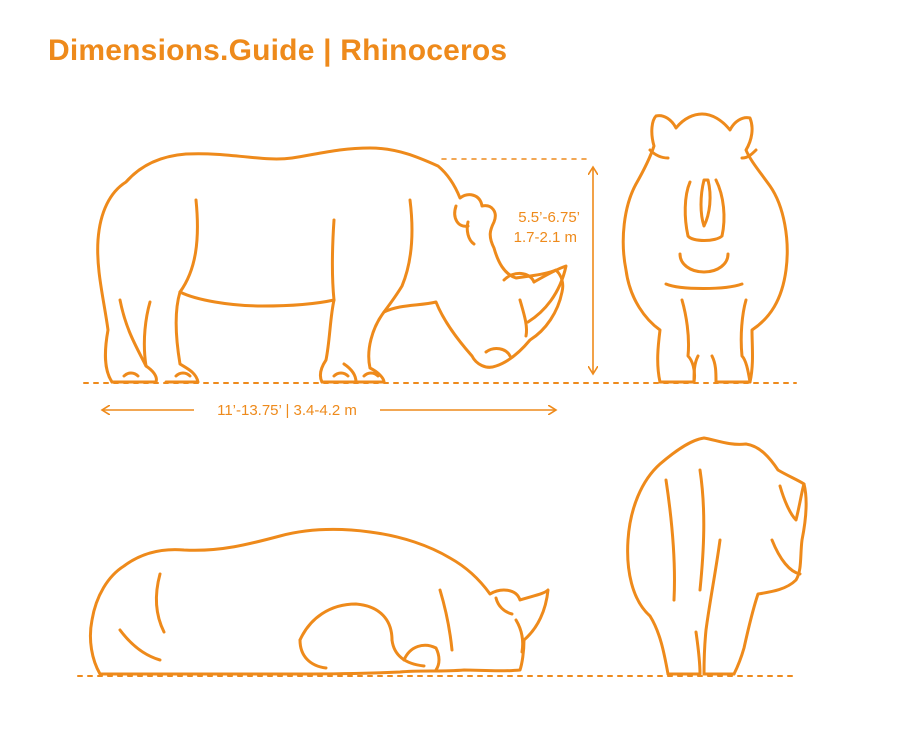 The width and height of the screenshot is (900, 750). What do you see at coordinates (278, 50) in the screenshot?
I see `page-title: Dimensions.Guide | Rhinoceros` at bounding box center [278, 50].